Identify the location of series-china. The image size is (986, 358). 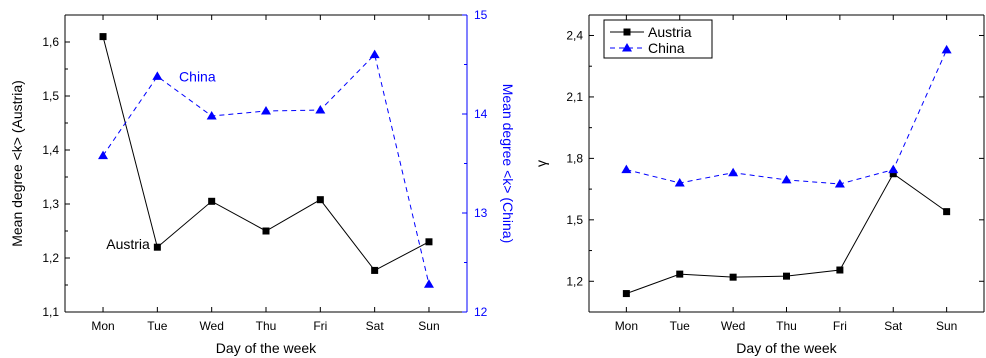
(786, 116).